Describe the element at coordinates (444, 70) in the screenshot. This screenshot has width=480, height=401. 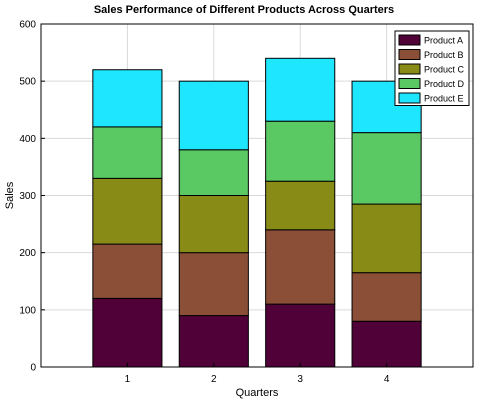
I see `legend-entry-label: Product C` at that location.